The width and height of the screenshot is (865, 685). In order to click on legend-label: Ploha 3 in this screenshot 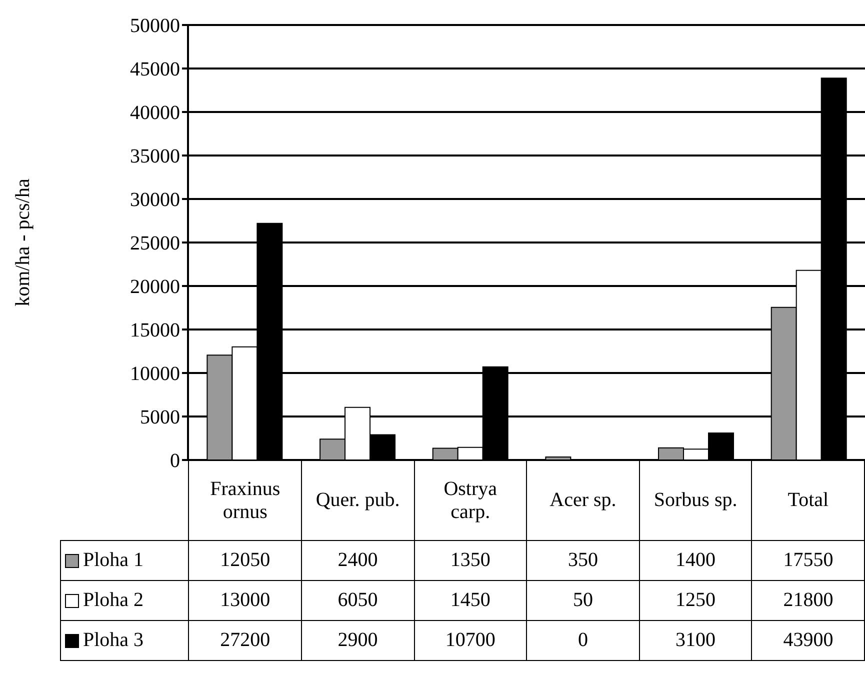, I will do `click(124, 640)`.